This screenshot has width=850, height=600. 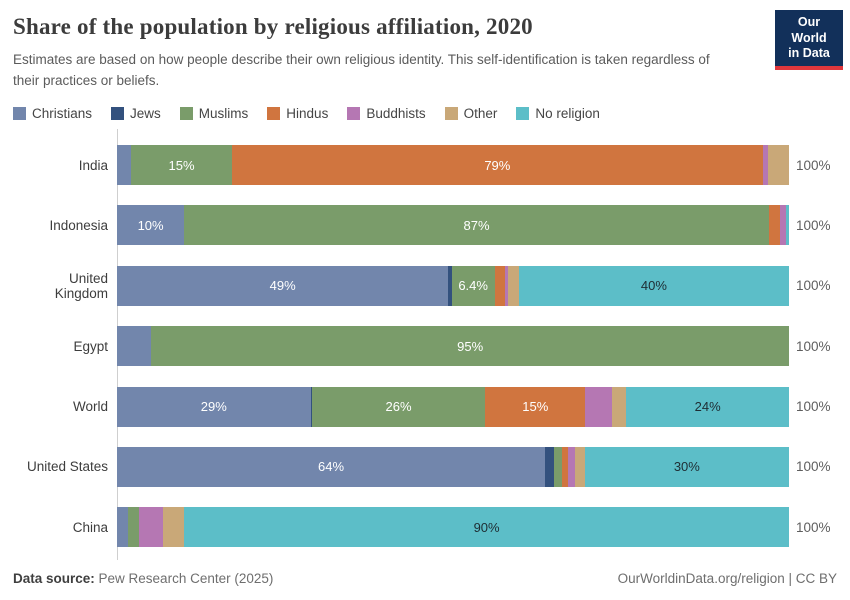 I want to click on bar-row-united-states: United States 64% 30% 100%, so click(x=425, y=467).